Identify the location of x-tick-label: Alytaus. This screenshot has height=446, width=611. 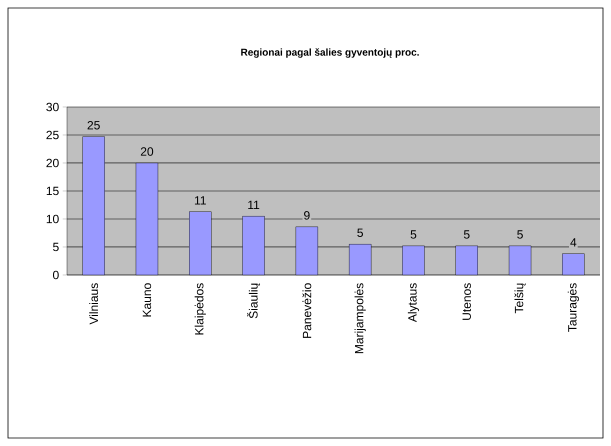
(414, 302).